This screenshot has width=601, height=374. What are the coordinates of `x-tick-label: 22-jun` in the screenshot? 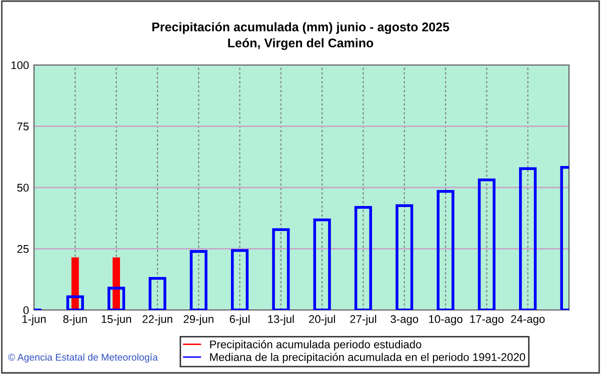 It's located at (157, 320).